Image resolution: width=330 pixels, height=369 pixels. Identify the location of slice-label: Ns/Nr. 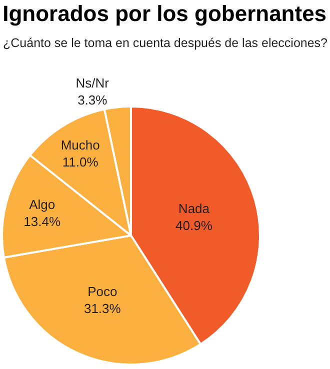
(93, 82).